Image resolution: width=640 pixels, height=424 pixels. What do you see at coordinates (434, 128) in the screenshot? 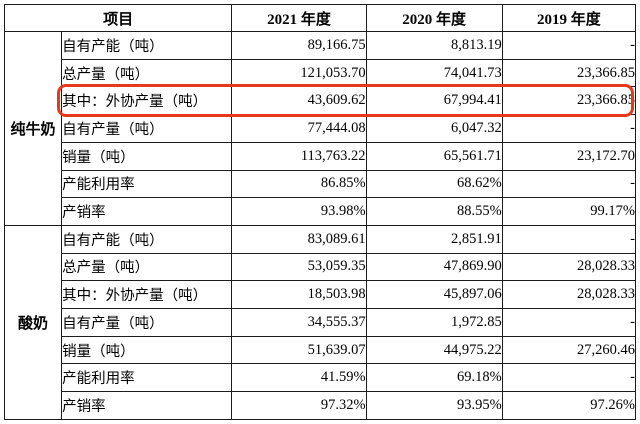
I see `cell-2020: 6,047.32` at bounding box center [434, 128].